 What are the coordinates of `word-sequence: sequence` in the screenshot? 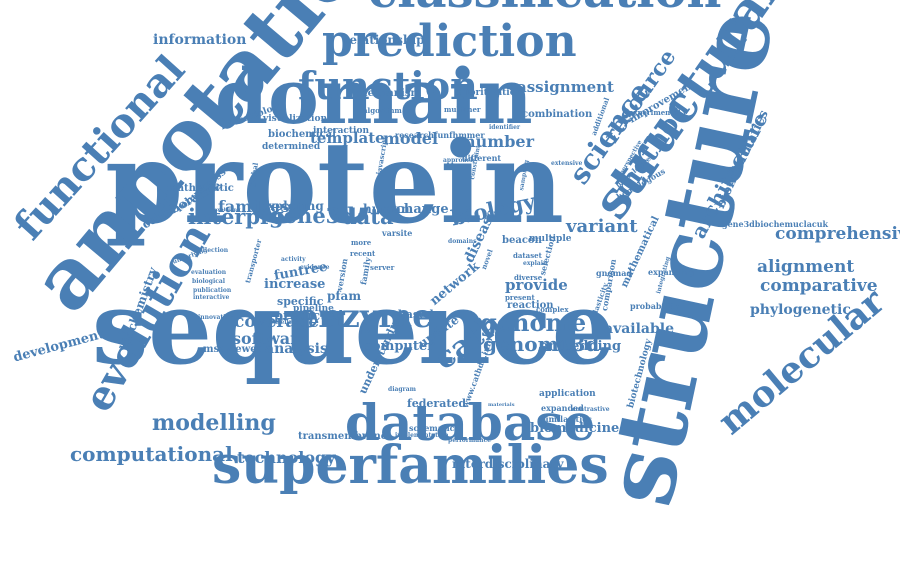 It's located at (354, 328).